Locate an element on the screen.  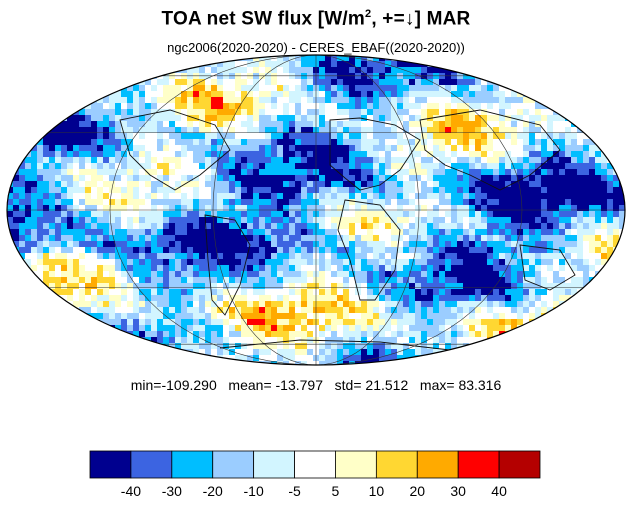
colorbar-label: -40 is located at coordinates (131, 491).